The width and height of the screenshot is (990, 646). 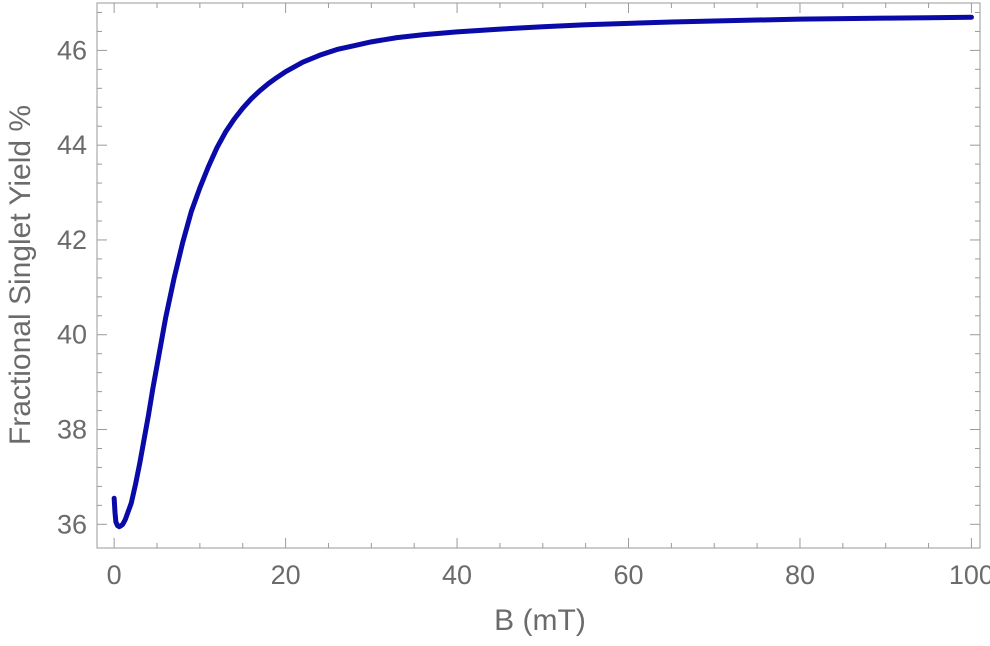 What do you see at coordinates (114, 575) in the screenshot?
I see `x-tick-label: 0` at bounding box center [114, 575].